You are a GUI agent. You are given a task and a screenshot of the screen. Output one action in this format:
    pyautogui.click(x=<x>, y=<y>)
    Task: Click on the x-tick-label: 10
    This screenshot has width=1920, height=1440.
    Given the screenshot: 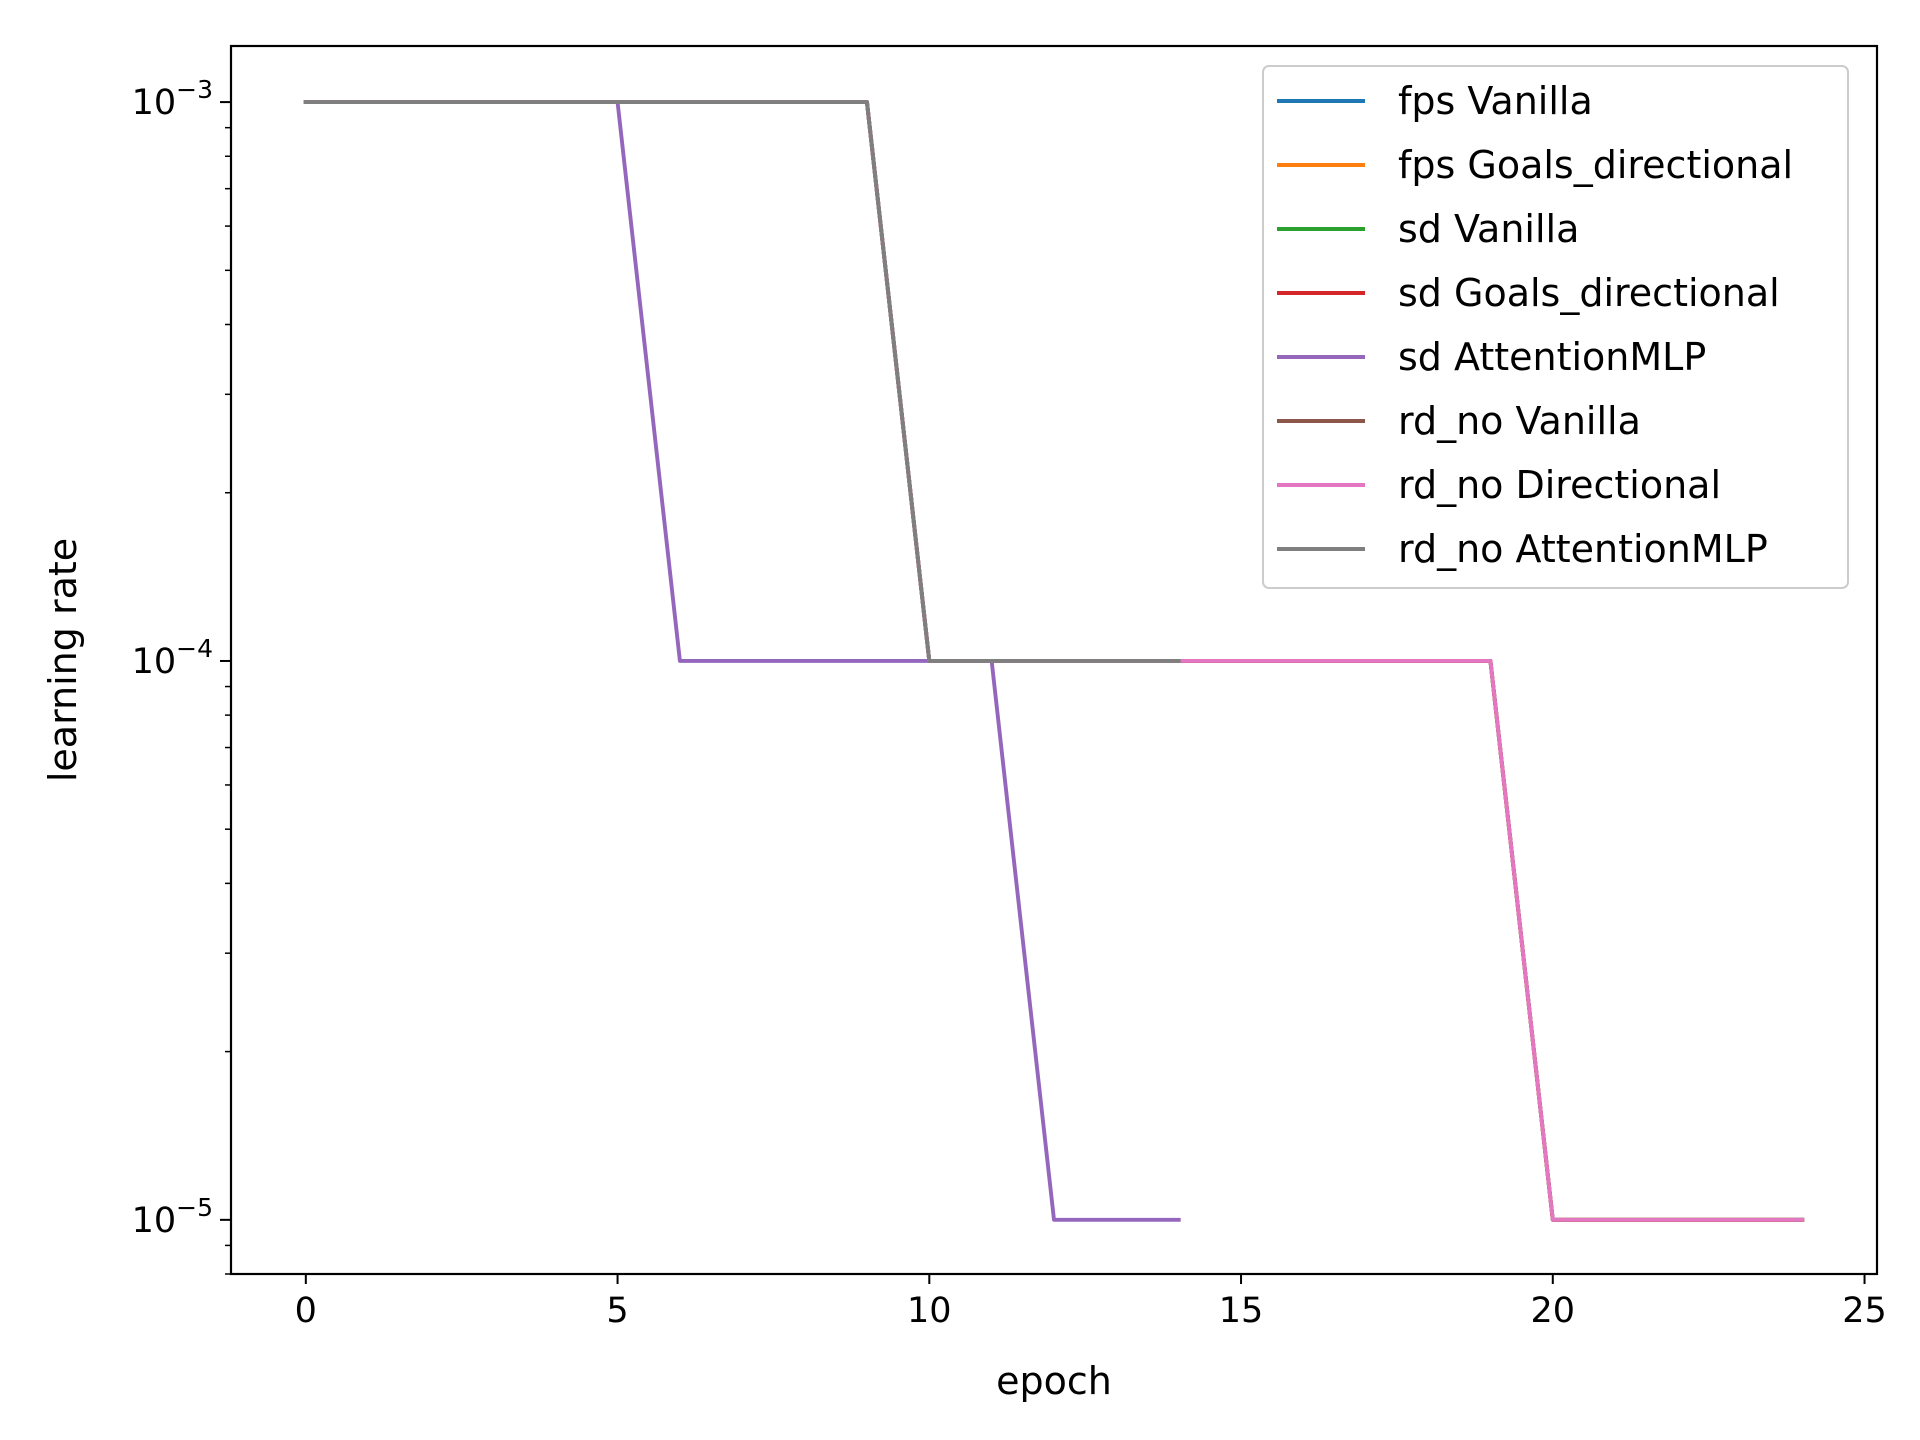 What is the action you would take?
    pyautogui.click(x=929, y=1311)
    